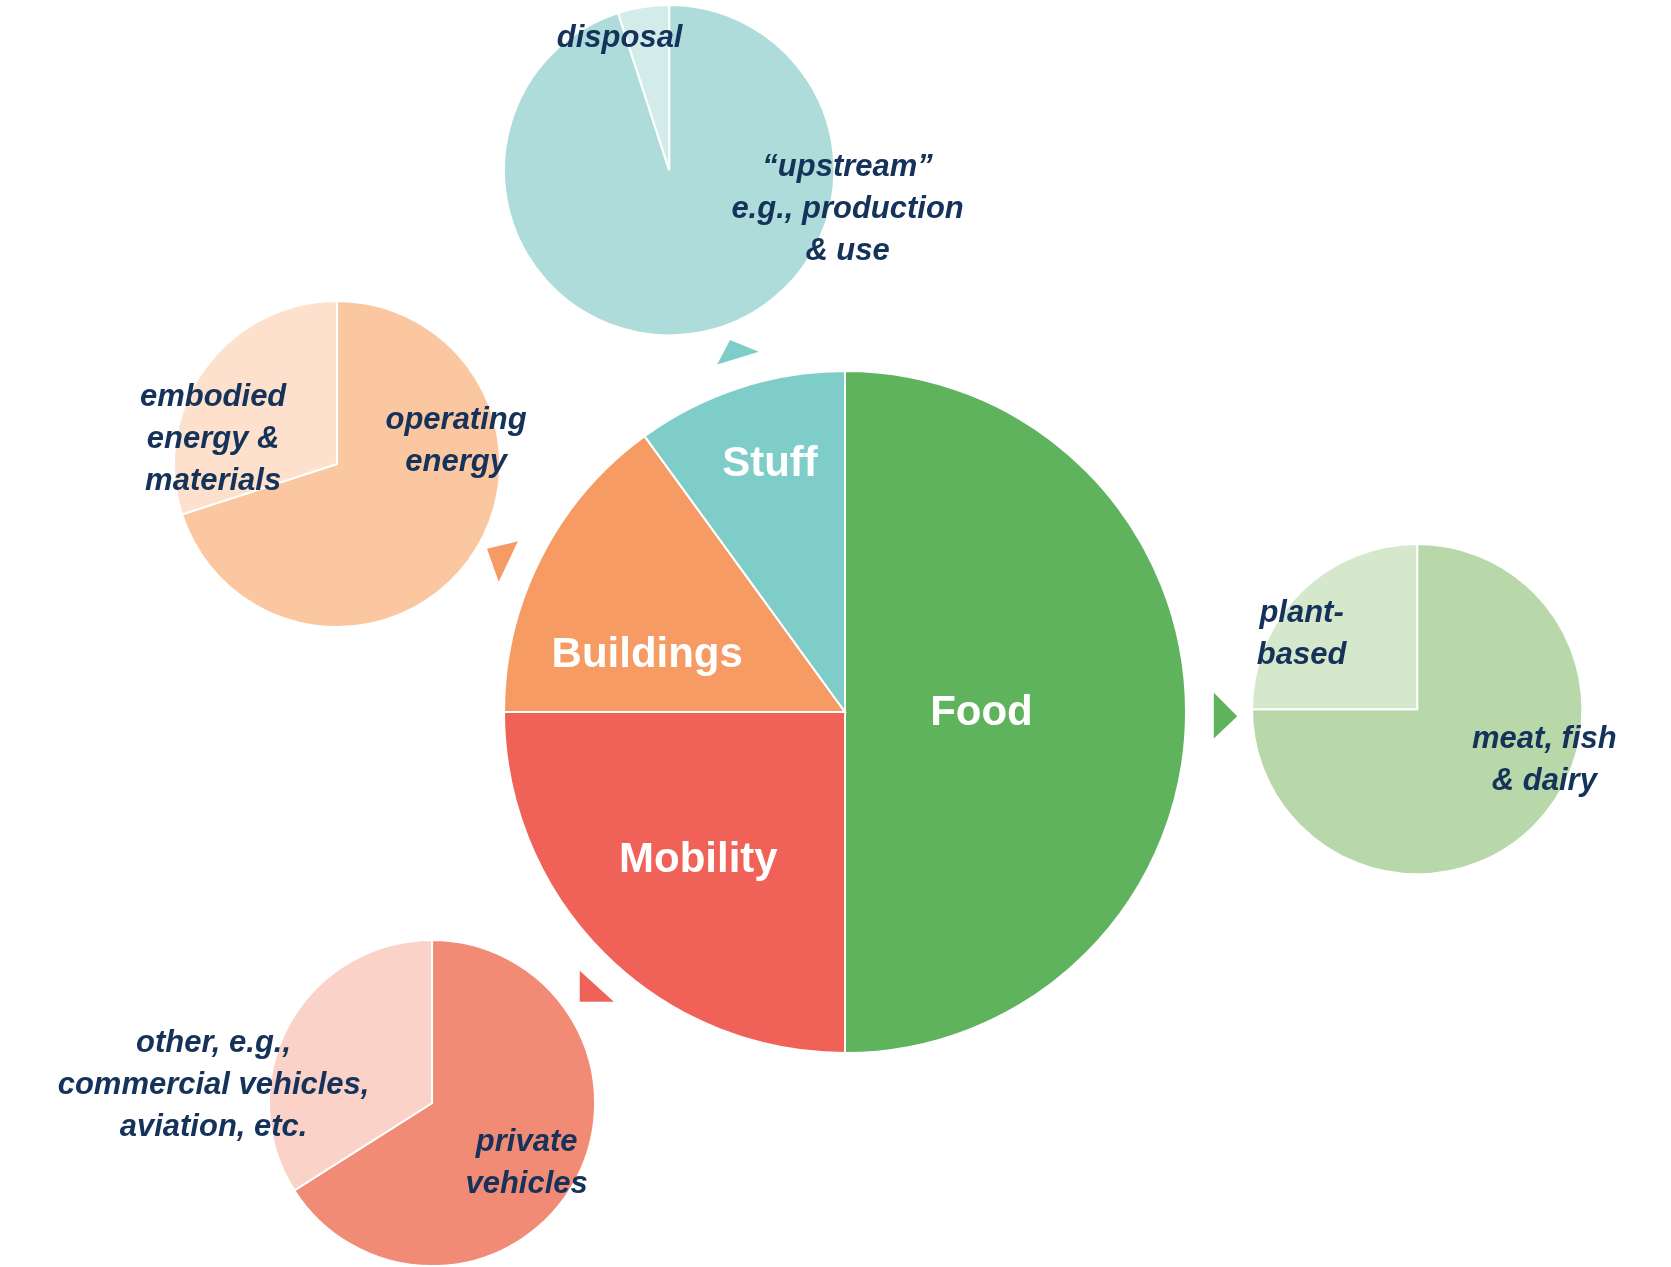 Image resolution: width=1671 pixels, height=1267 pixels. I want to click on slice-label: “upstream” e.g., production & use, so click(847, 208).